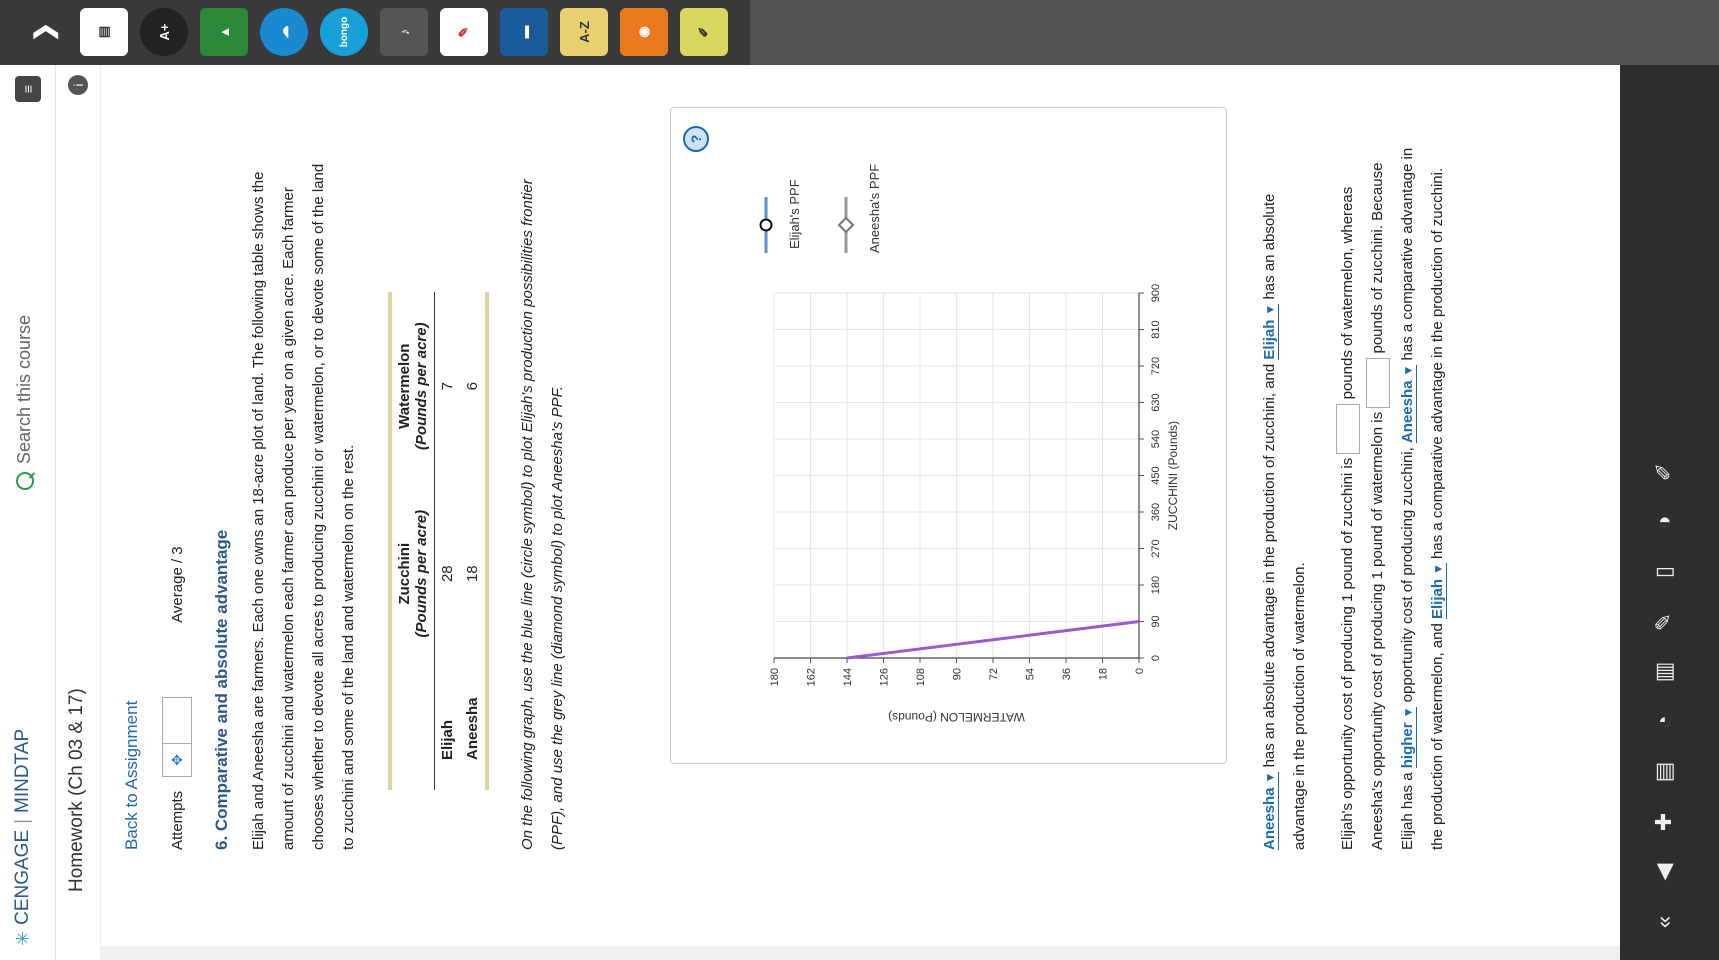  Describe the element at coordinates (1348, 428) in the screenshot. I see `elijah-oc-input` at that location.